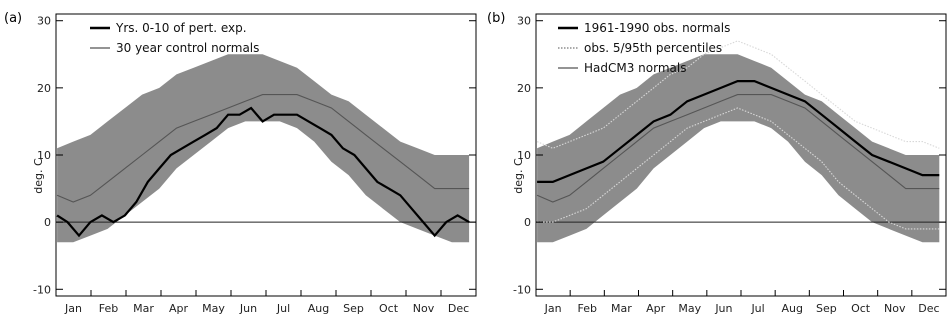 The image size is (948, 327). Describe the element at coordinates (861, 308) in the screenshot. I see `panel-b-xtick-label: Oct` at that location.